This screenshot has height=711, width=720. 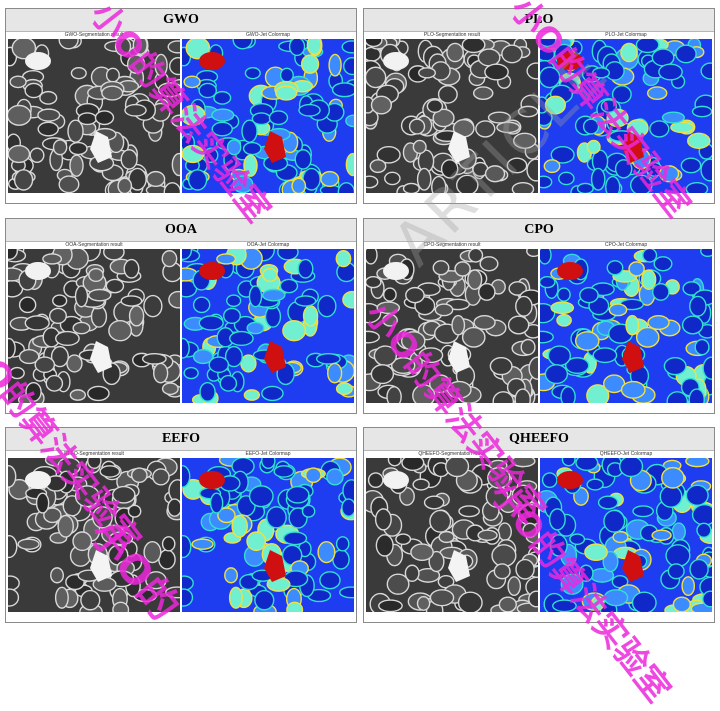 I want to click on segmentation-label: PLO-Segmentation result, so click(x=452, y=35).